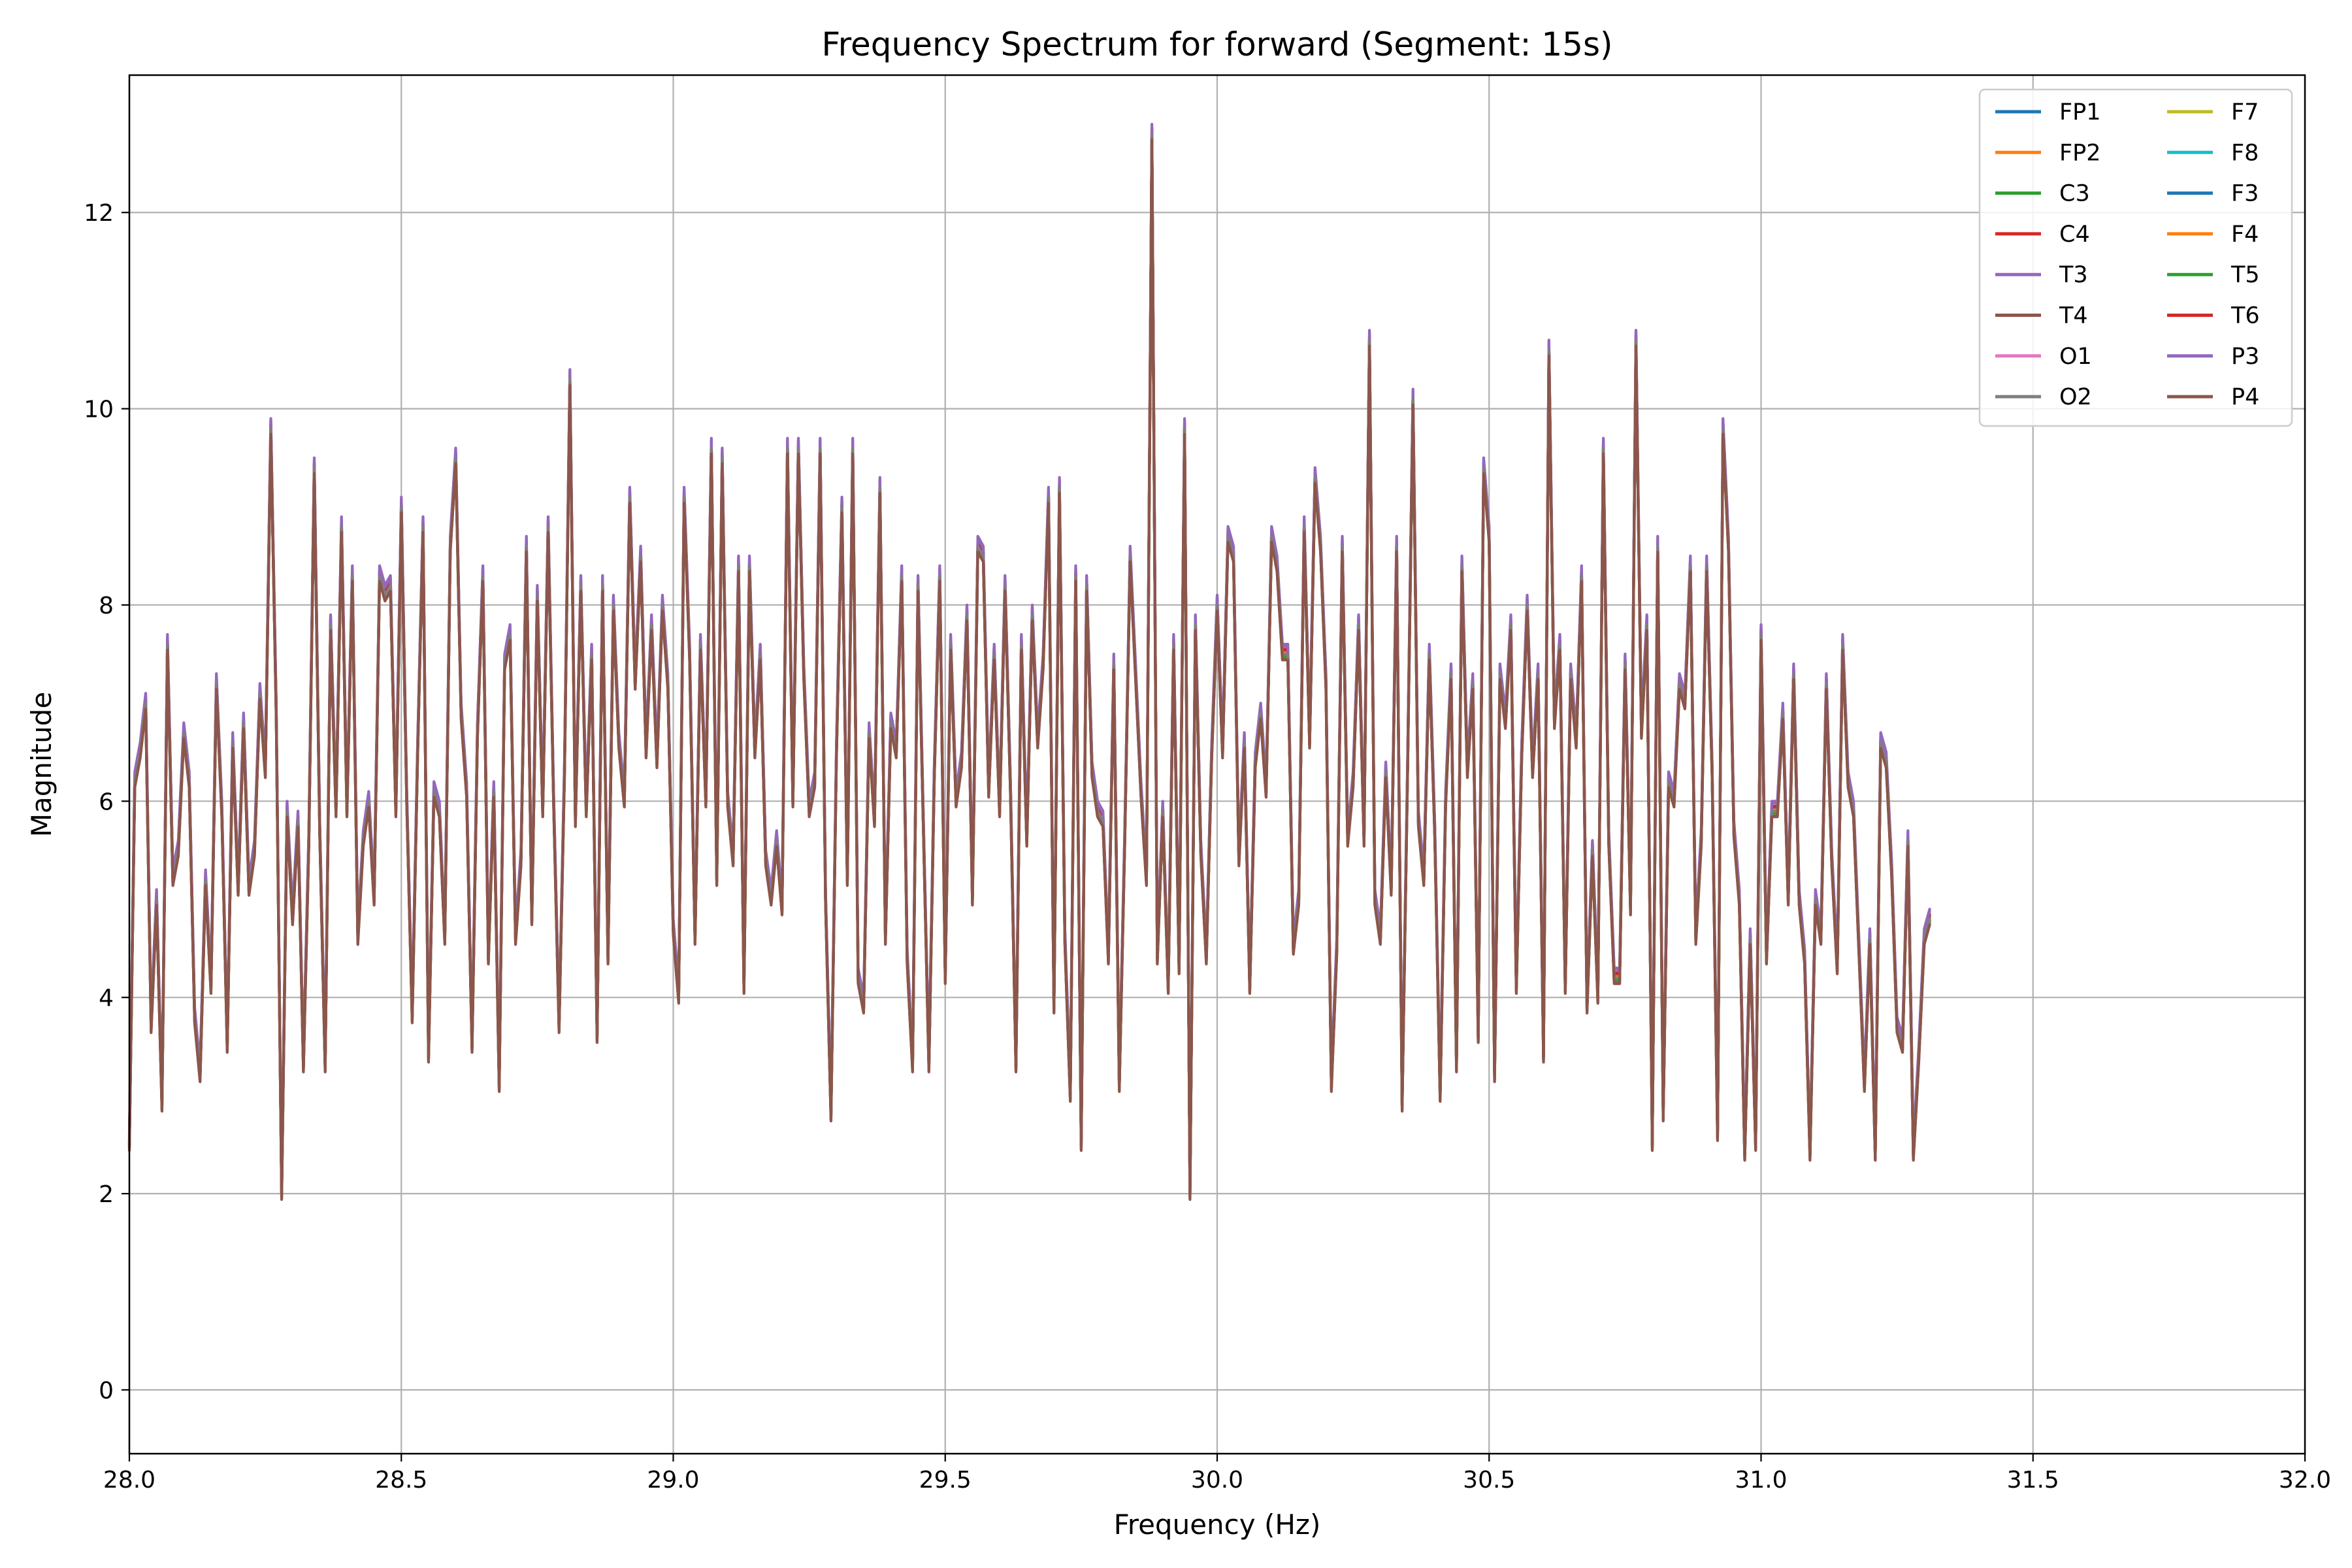 The image size is (2352, 1568). Describe the element at coordinates (2080, 112) in the screenshot. I see `legend-label: FP1` at that location.